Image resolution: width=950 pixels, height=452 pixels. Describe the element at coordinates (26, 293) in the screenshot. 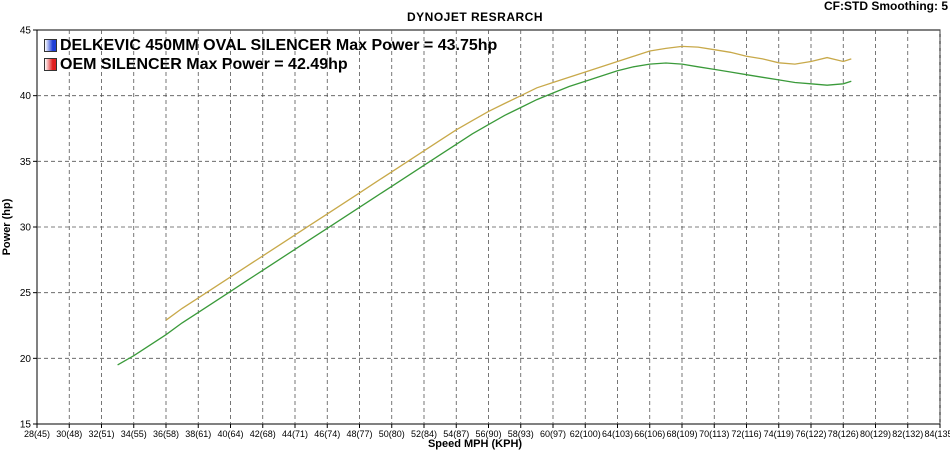

I see `y-tick-label: 25` at that location.